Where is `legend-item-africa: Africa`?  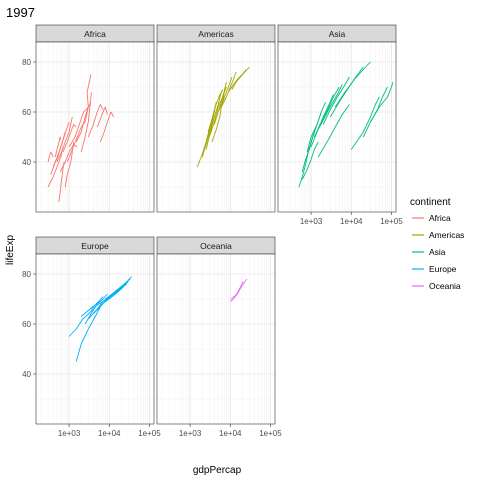
legend-item-africa: Africa is located at coordinates (431, 218).